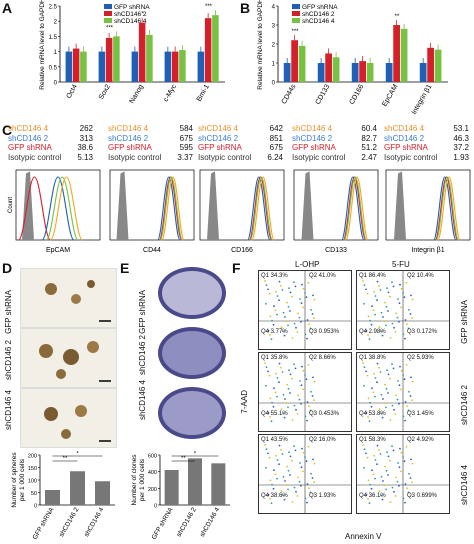 This screenshot has width=474, height=544. What do you see at coordinates (464, 405) in the screenshot?
I see `f-row-label-sh2: shCD146 2` at bounding box center [464, 405].